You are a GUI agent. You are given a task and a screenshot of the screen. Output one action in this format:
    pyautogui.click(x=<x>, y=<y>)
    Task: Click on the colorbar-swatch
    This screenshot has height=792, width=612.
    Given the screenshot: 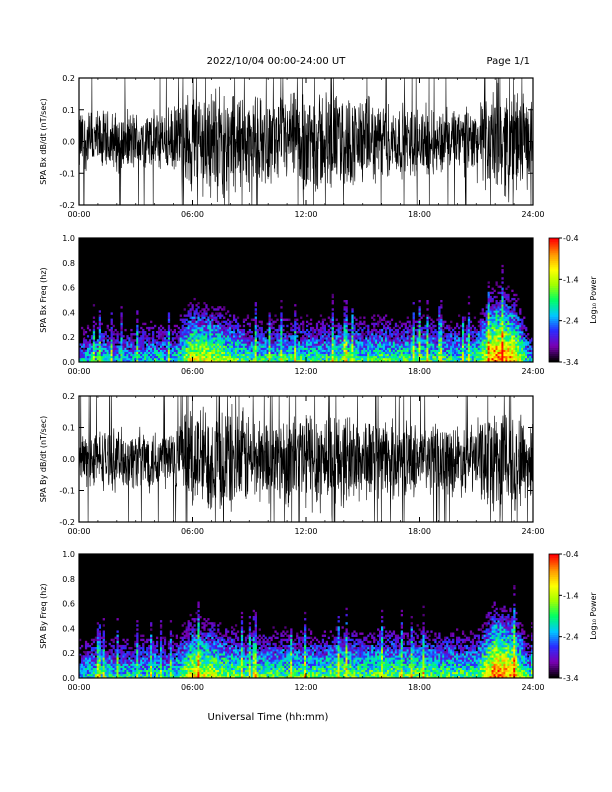 What is the action you would take?
    pyautogui.click(x=554, y=359)
    